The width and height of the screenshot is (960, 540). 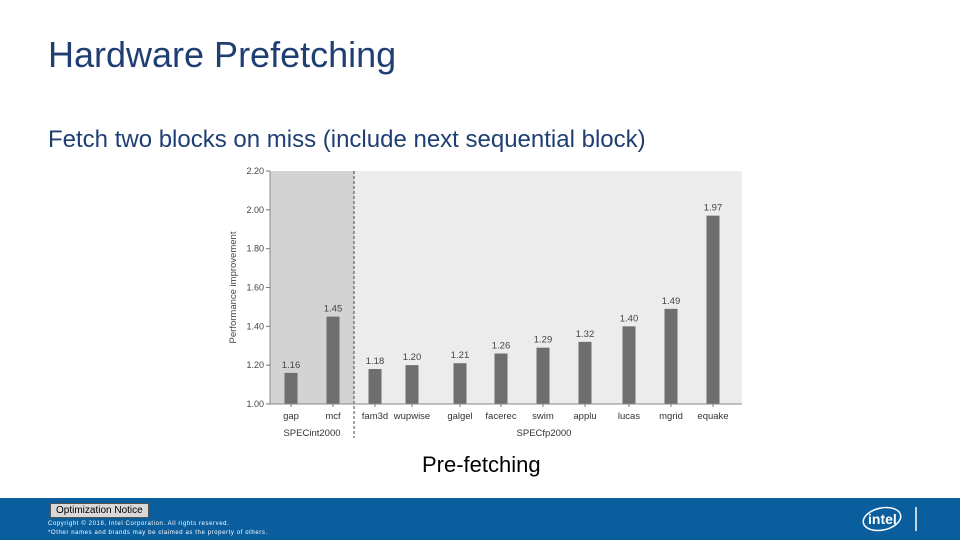 I want to click on bar-applu, so click(x=585, y=372).